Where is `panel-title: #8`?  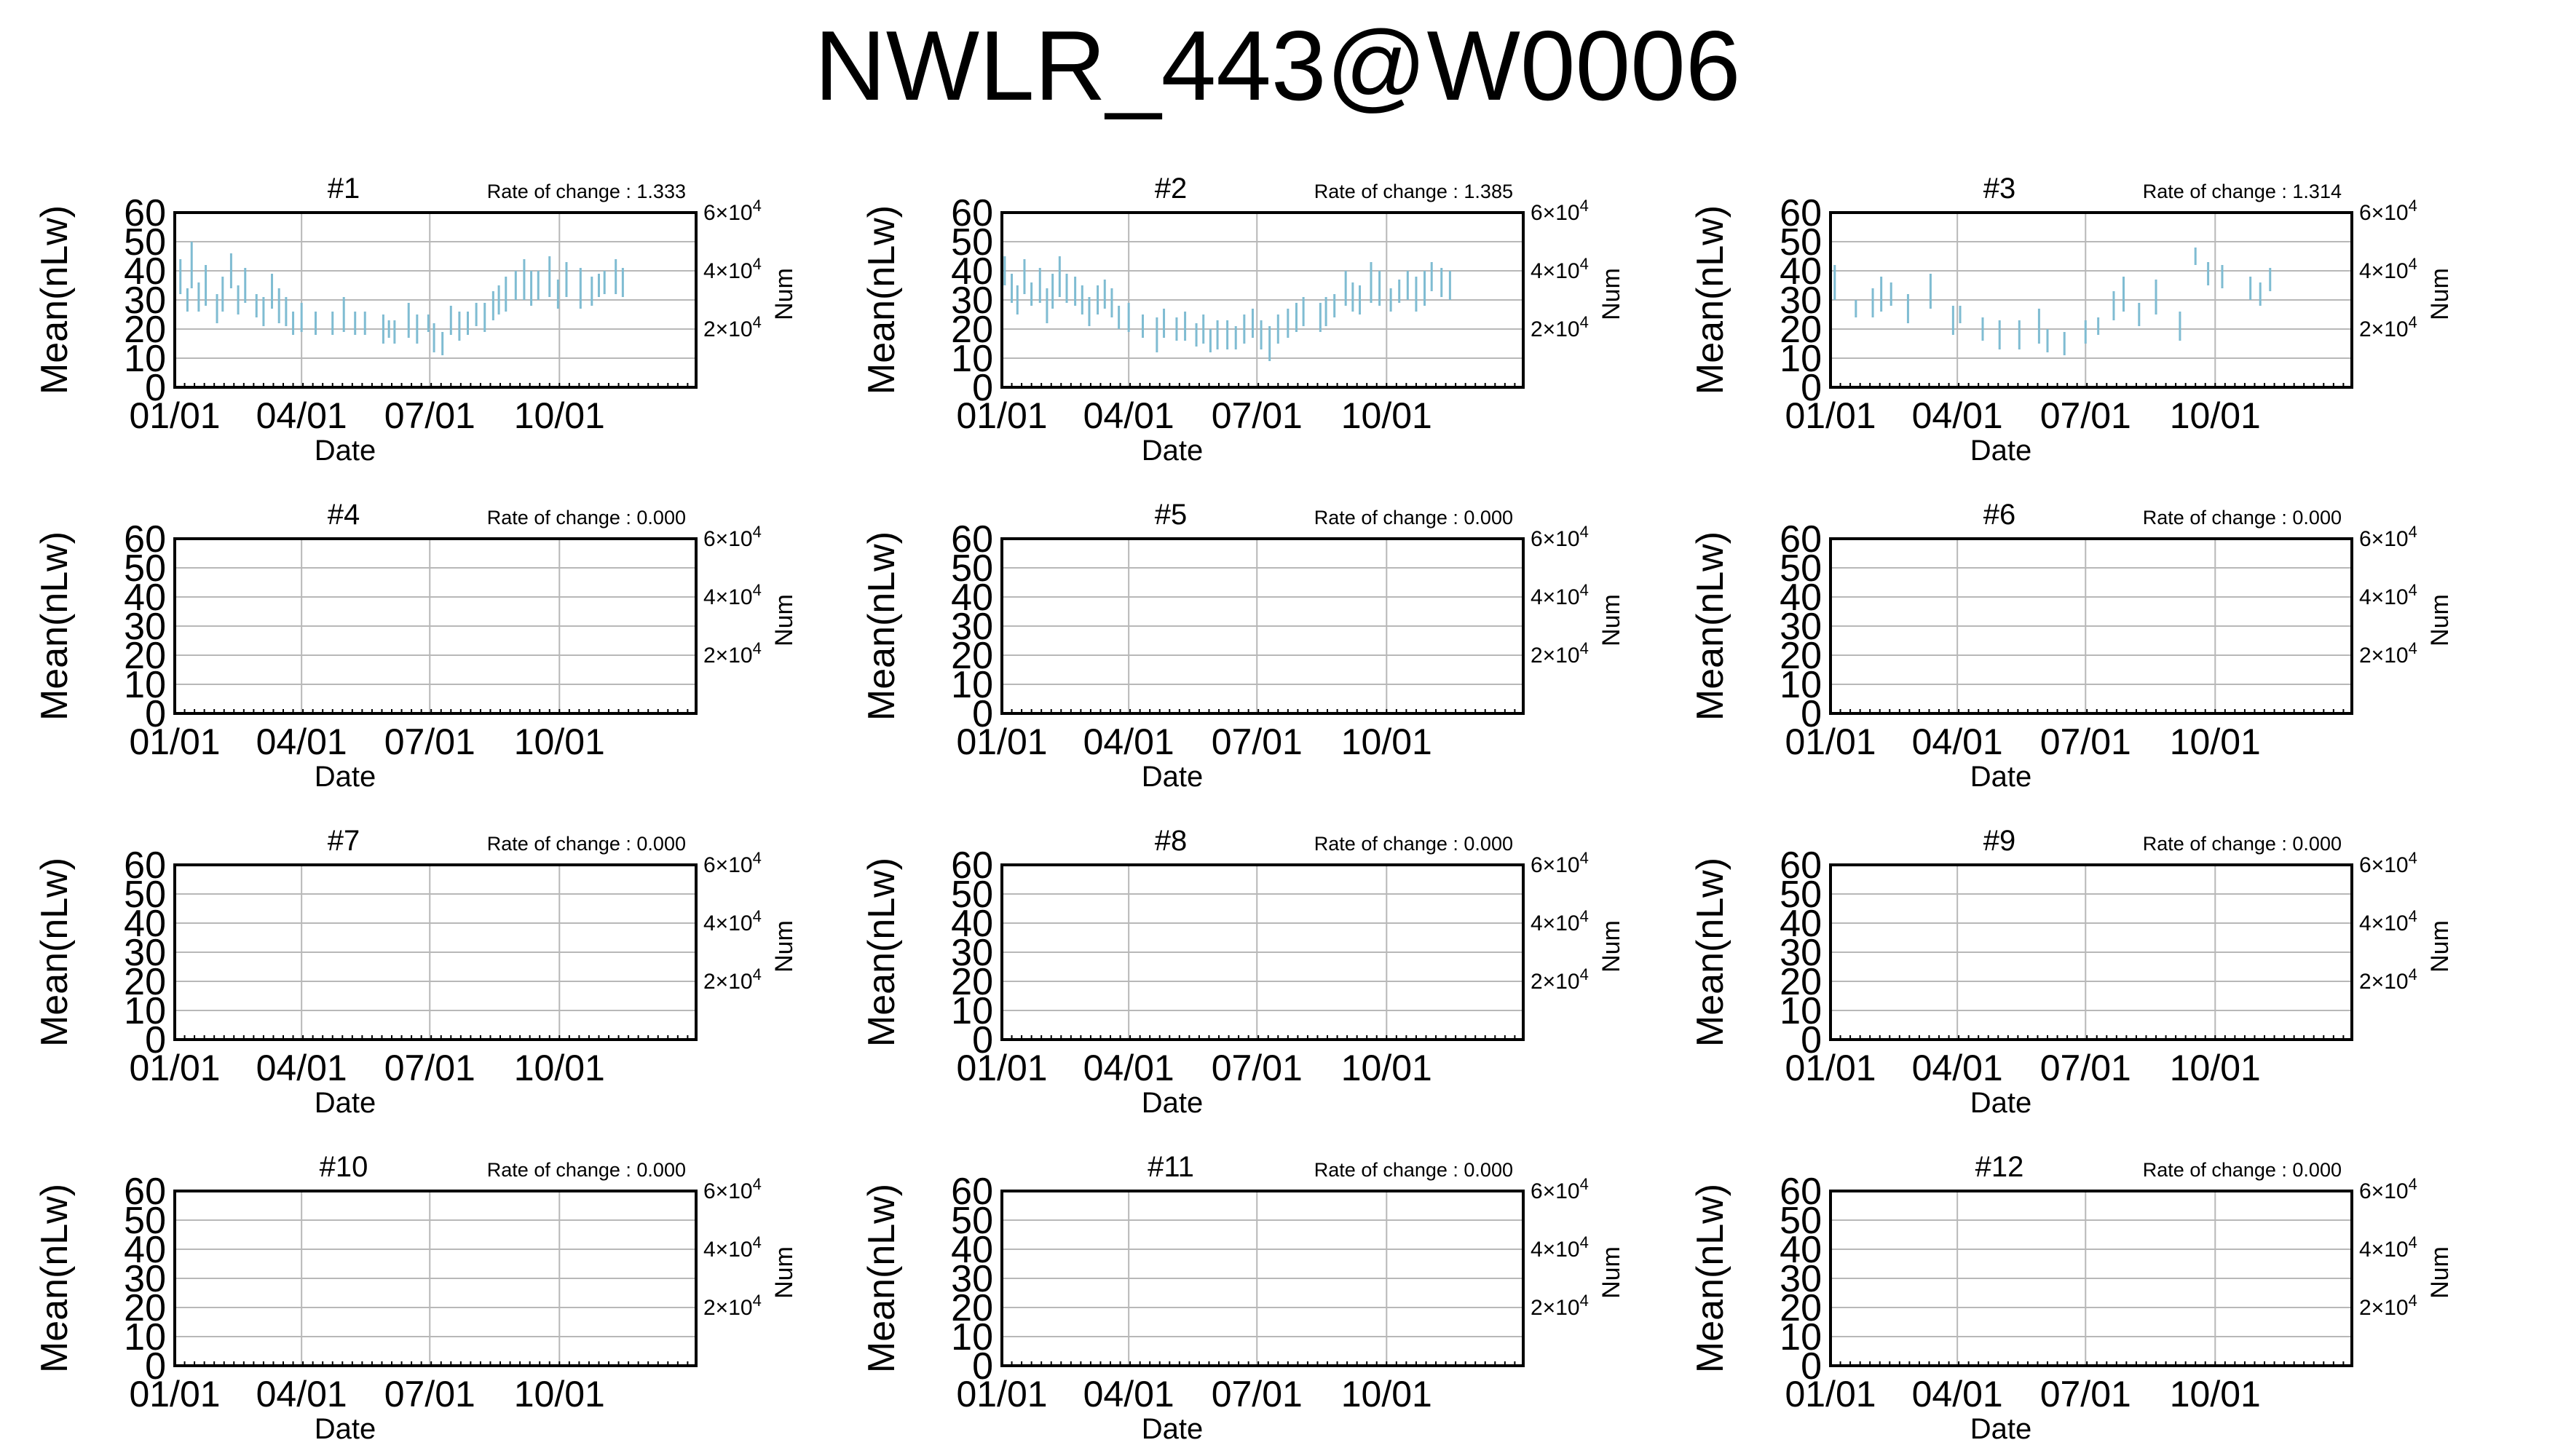 panel-title: #8 is located at coordinates (1171, 841).